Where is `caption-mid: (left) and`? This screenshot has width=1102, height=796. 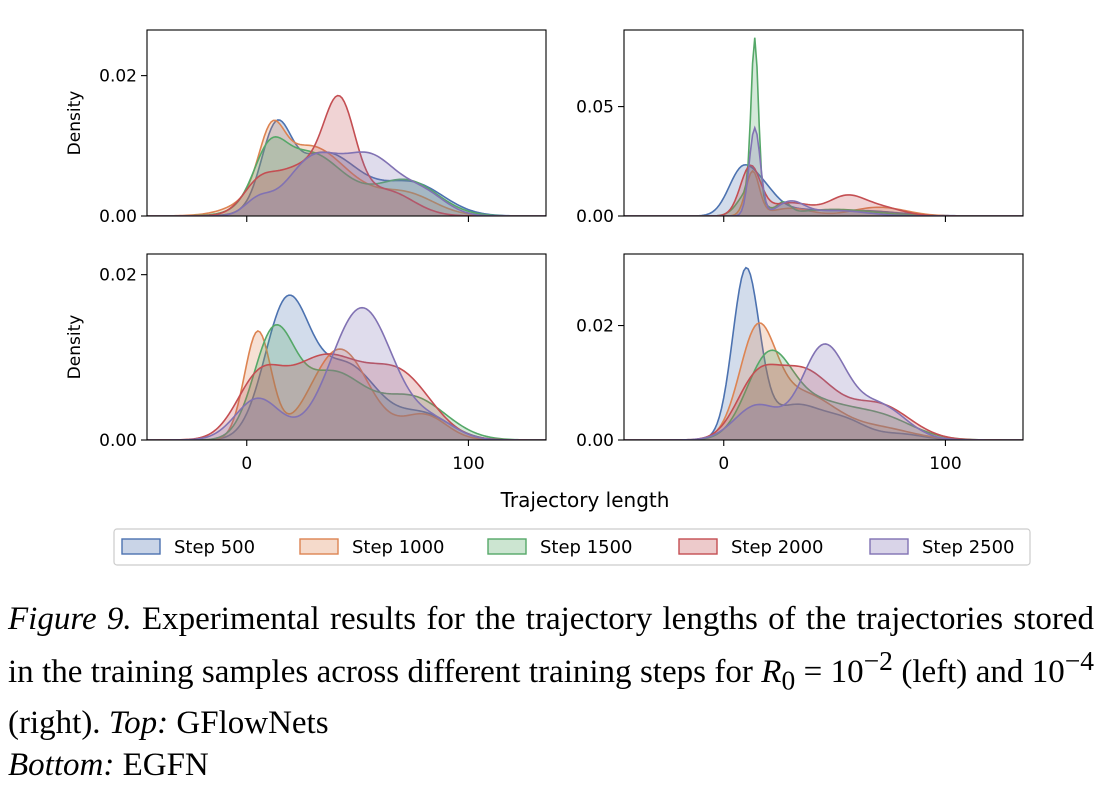 caption-mid: (left) and is located at coordinates (962, 672).